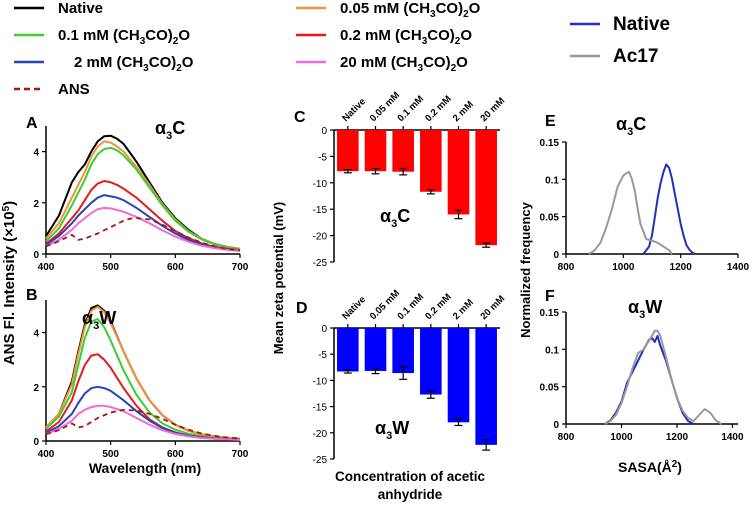  I want to click on x-tick-label: 500, so click(110, 267).